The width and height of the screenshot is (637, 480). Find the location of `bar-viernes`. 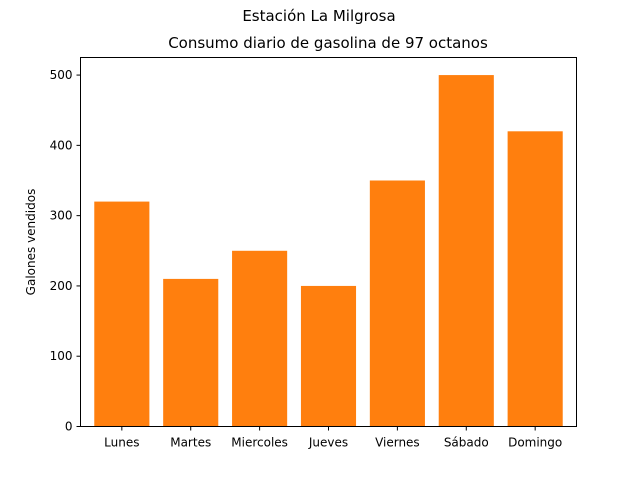

bar-viernes is located at coordinates (397, 303).